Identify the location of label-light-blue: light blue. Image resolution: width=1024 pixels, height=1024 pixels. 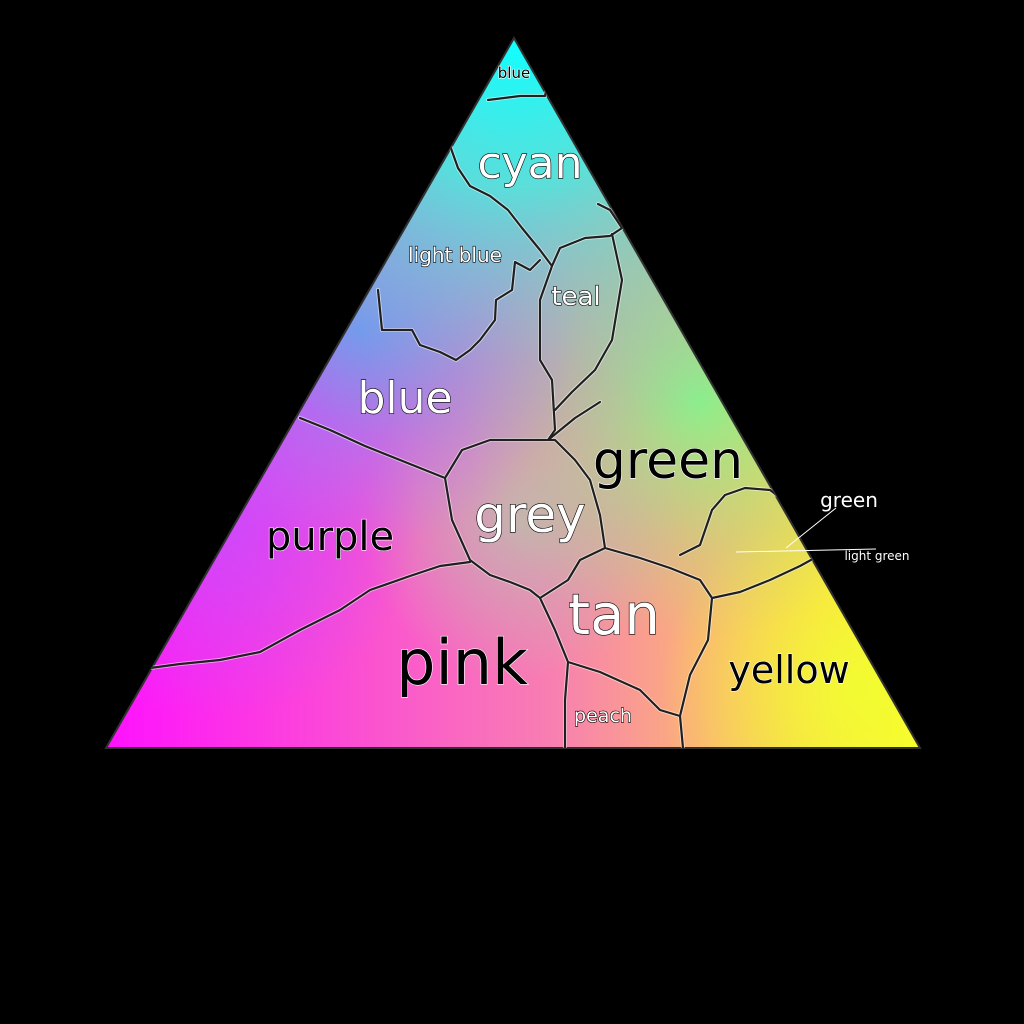
(455, 255).